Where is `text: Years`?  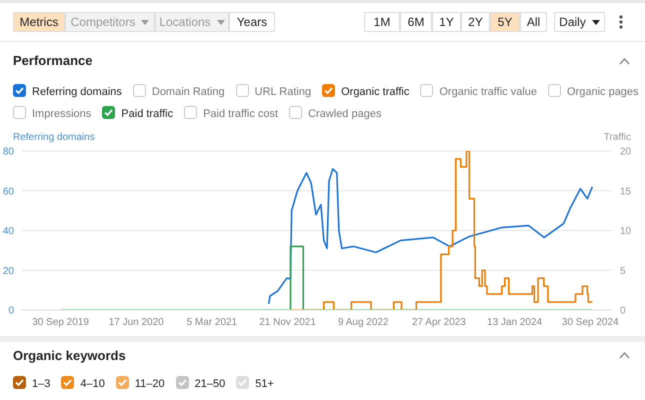
text: Years is located at coordinates (252, 22).